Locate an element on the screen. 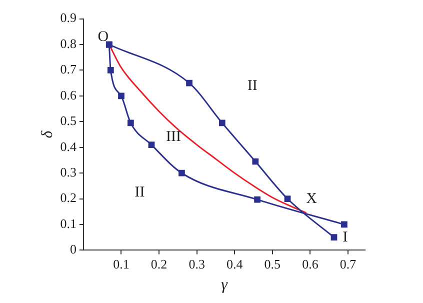  y-tick-label: 0.4 is located at coordinates (68, 146).